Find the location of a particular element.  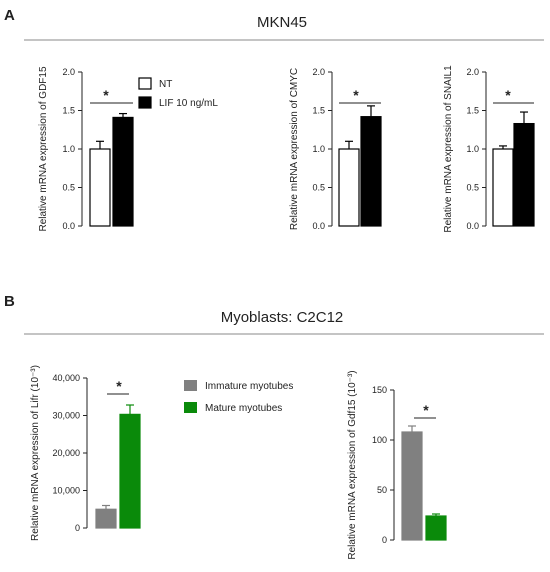

legend-b: Immature myotubes Mature myotubes is located at coordinates (238, 397).